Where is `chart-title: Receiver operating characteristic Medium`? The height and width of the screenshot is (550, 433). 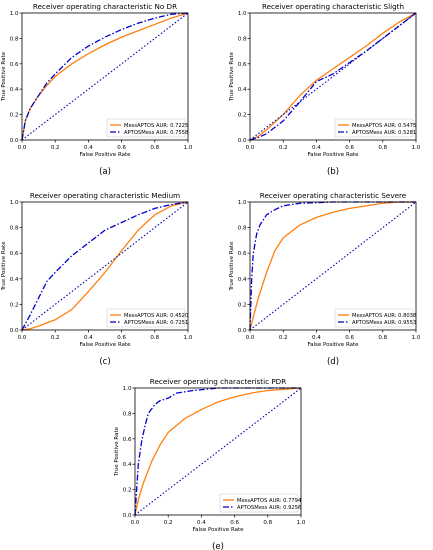 chart-title: Receiver operating characteristic Medium is located at coordinates (105, 195).